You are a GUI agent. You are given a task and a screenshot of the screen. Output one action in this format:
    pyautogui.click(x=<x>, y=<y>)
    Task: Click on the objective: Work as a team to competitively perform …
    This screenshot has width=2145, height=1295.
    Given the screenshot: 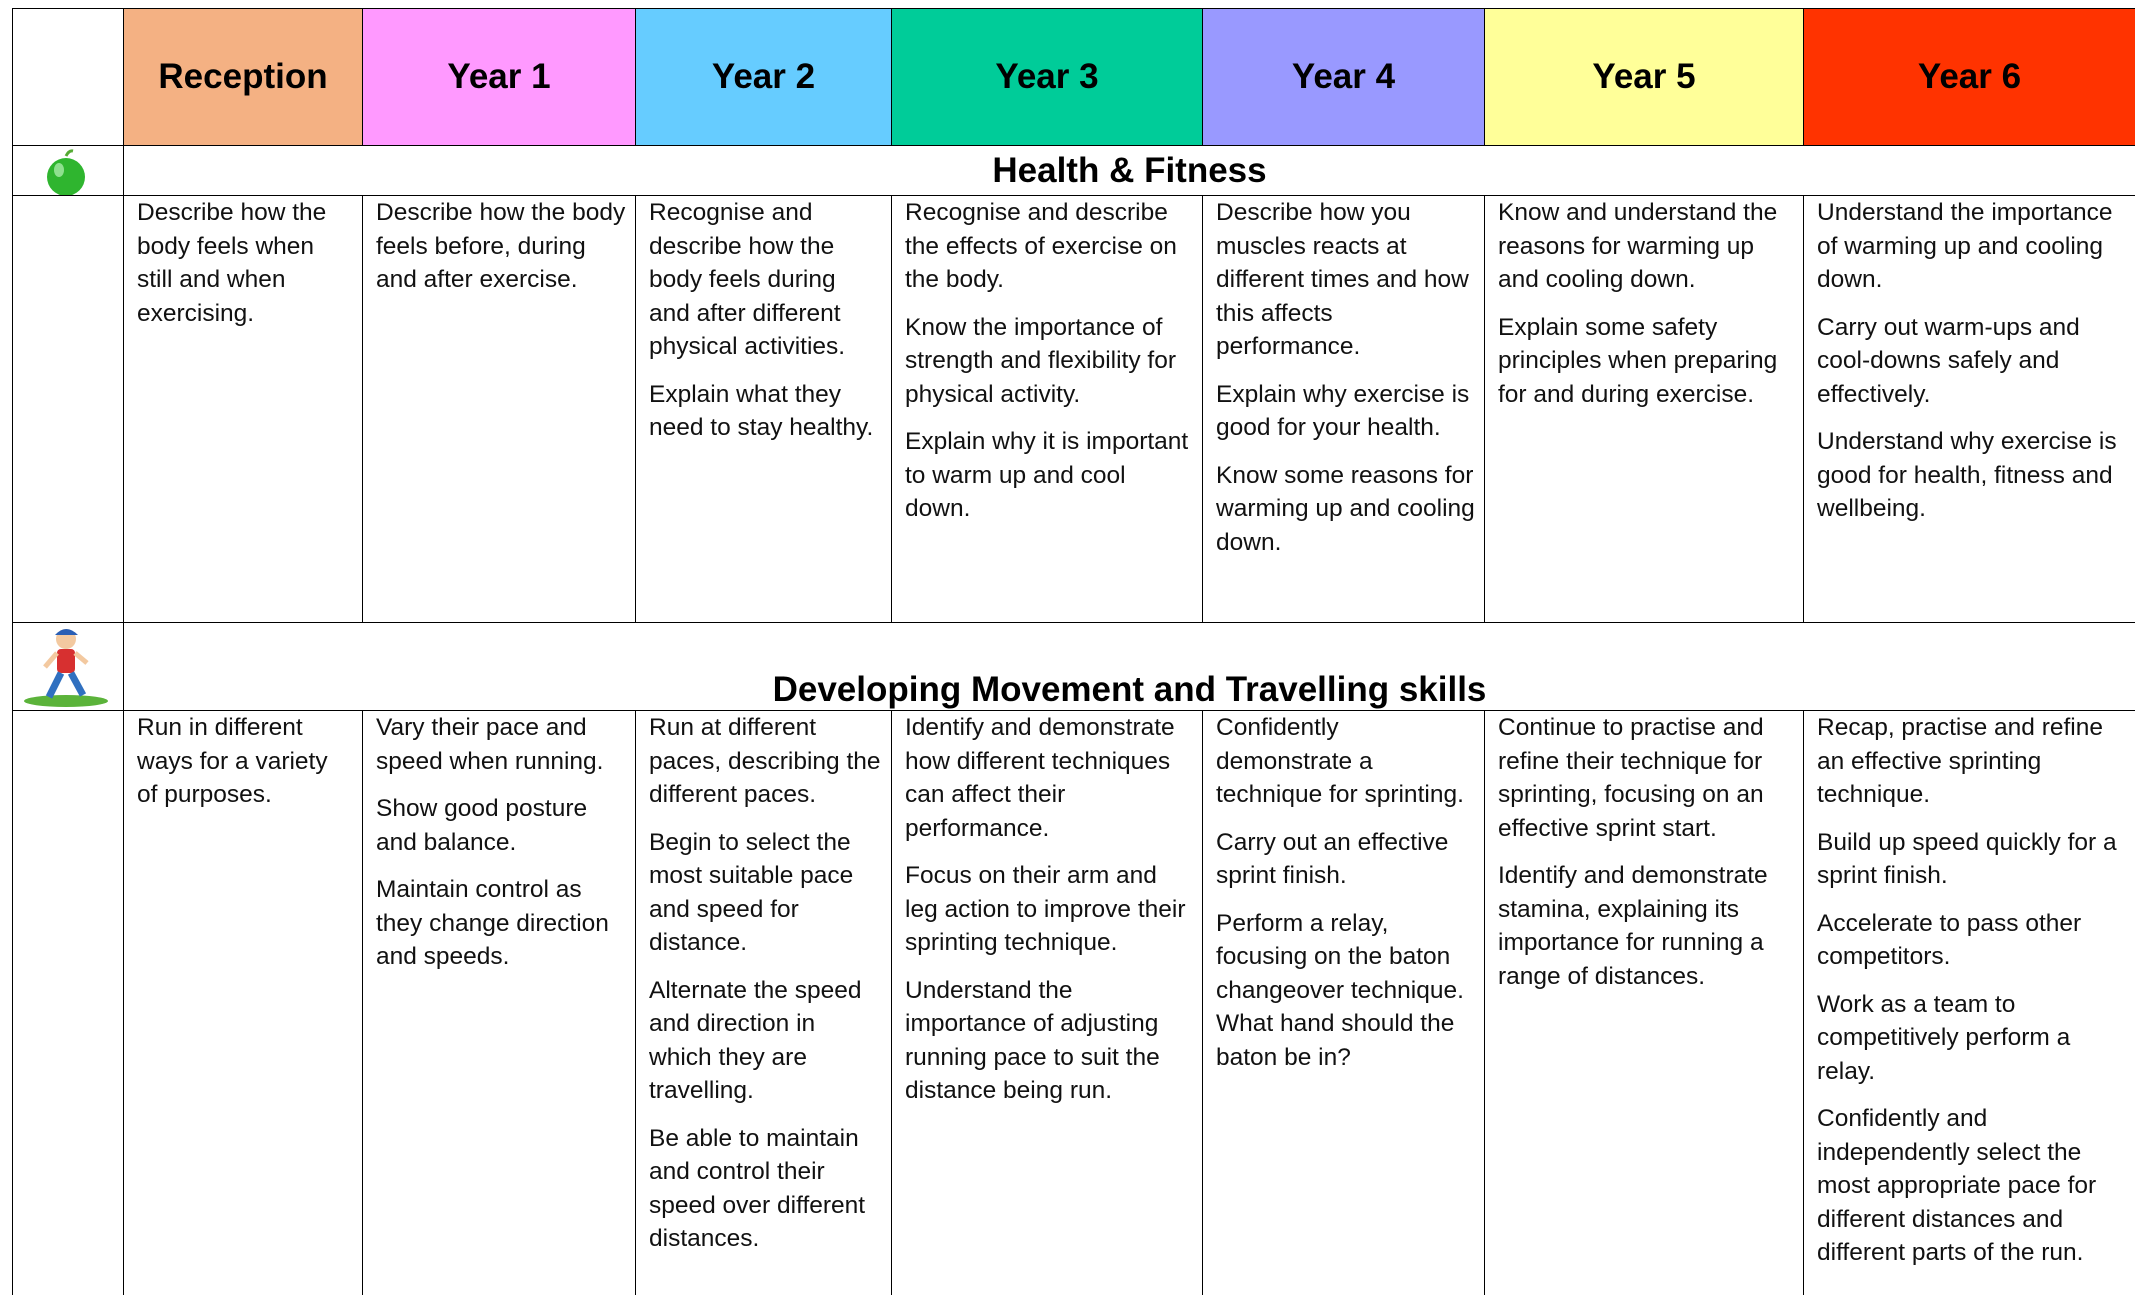 What is the action you would take?
    pyautogui.click(x=1944, y=1037)
    